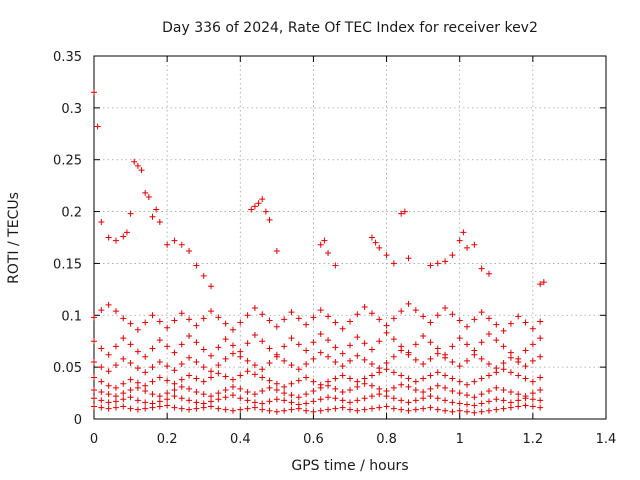 The width and height of the screenshot is (640, 480). I want to click on y-tick-label: 0.25, so click(67, 161).